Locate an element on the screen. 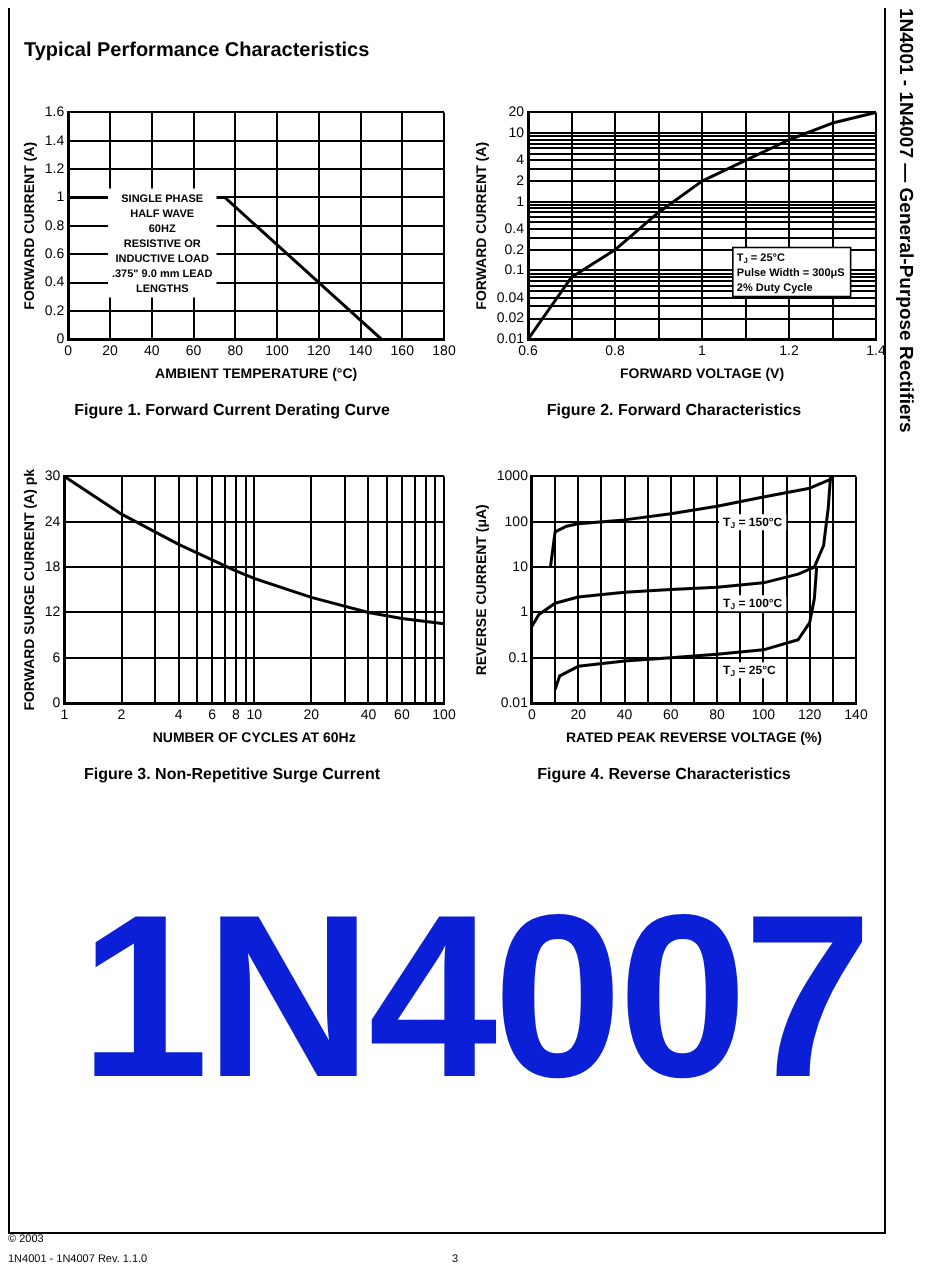  text: Figure 4. Reverse Characteristics is located at coordinates (664, 773).